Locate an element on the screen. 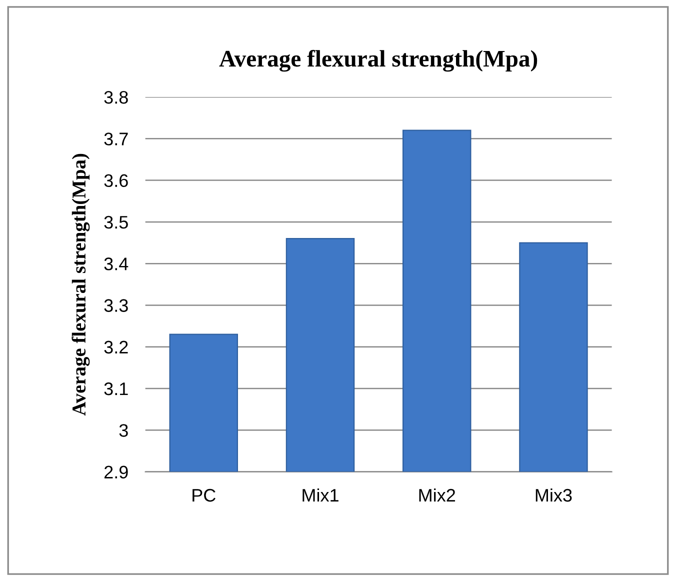  chart-title: Average flexural strength(Mpa) is located at coordinates (378, 61).